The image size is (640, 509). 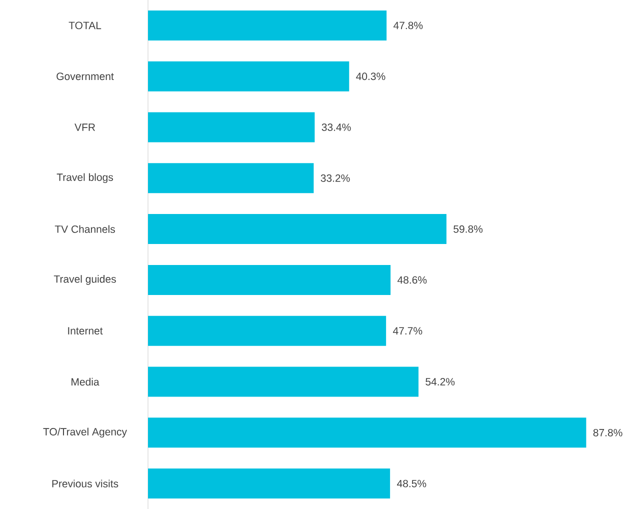 I want to click on y-tick-label: TOTAL, so click(x=85, y=26).